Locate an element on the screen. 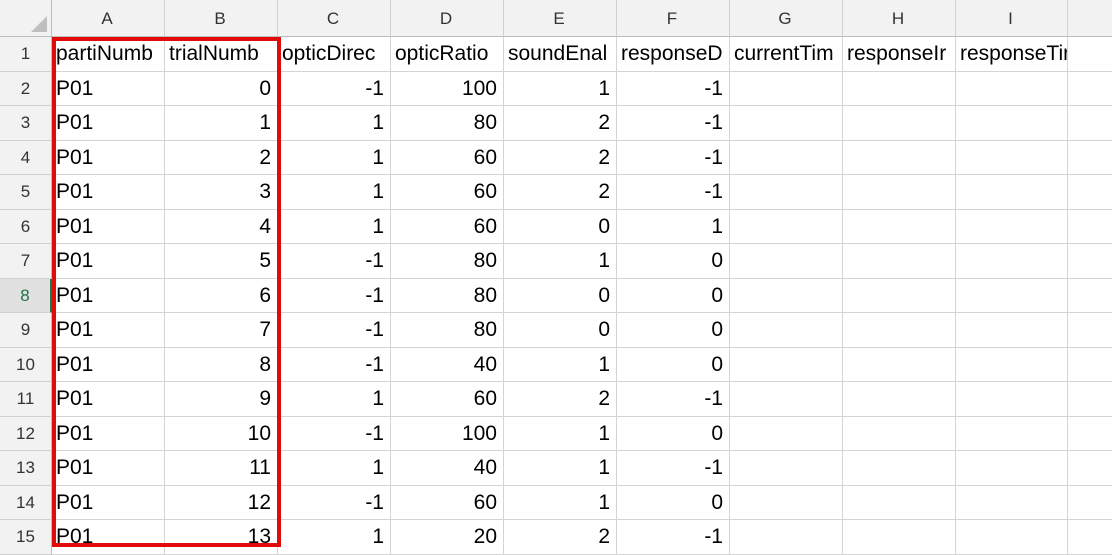 This screenshot has width=1112, height=555. column-header-i: I is located at coordinates (1012, 18).